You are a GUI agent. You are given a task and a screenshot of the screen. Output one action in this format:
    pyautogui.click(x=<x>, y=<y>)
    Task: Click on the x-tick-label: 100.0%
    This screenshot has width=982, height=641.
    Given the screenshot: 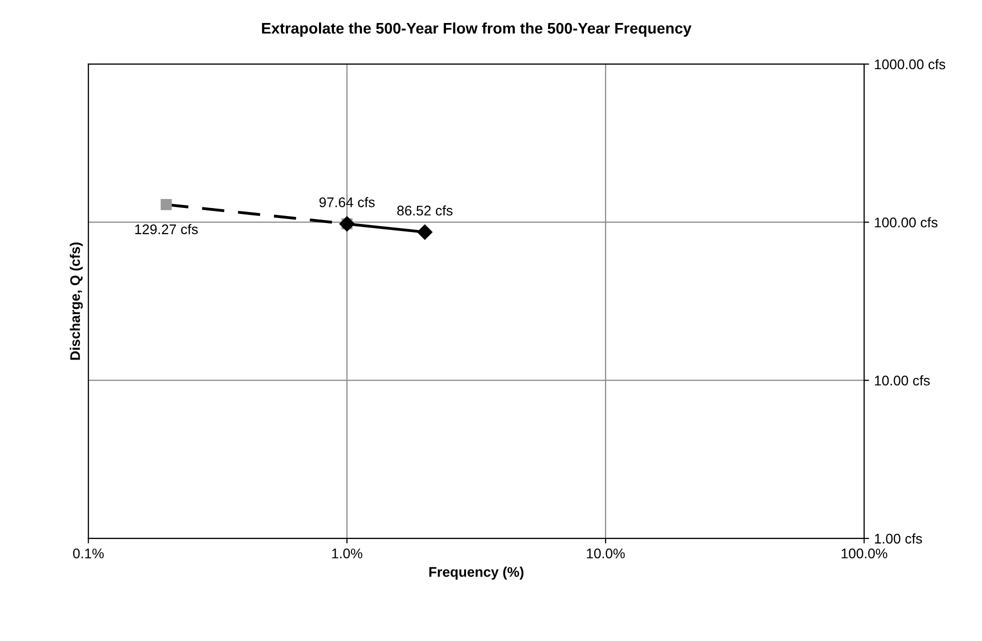 What is the action you would take?
    pyautogui.click(x=865, y=553)
    